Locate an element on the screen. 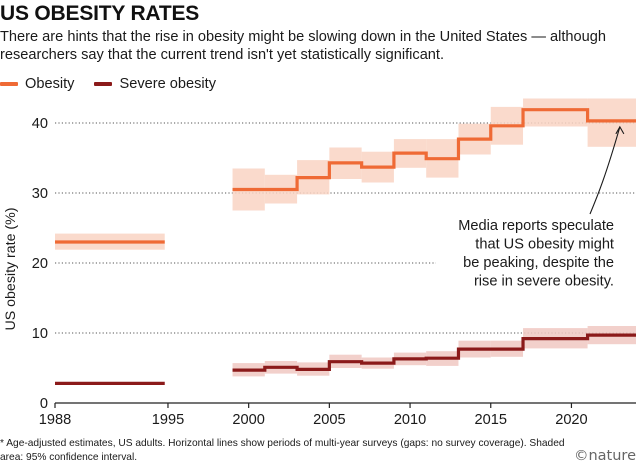 This screenshot has height=472, width=640. annotation-background is located at coordinates (538, 250).